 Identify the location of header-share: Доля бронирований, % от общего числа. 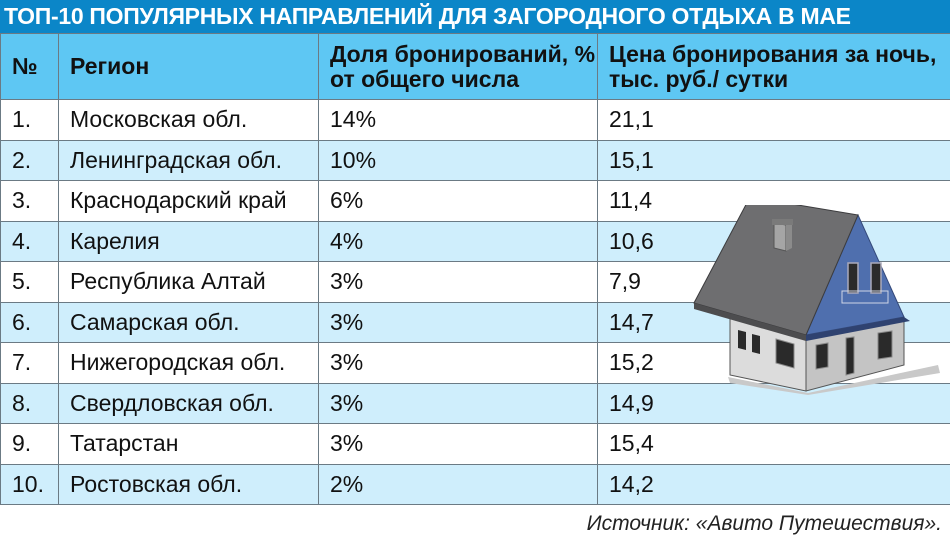
(458, 66).